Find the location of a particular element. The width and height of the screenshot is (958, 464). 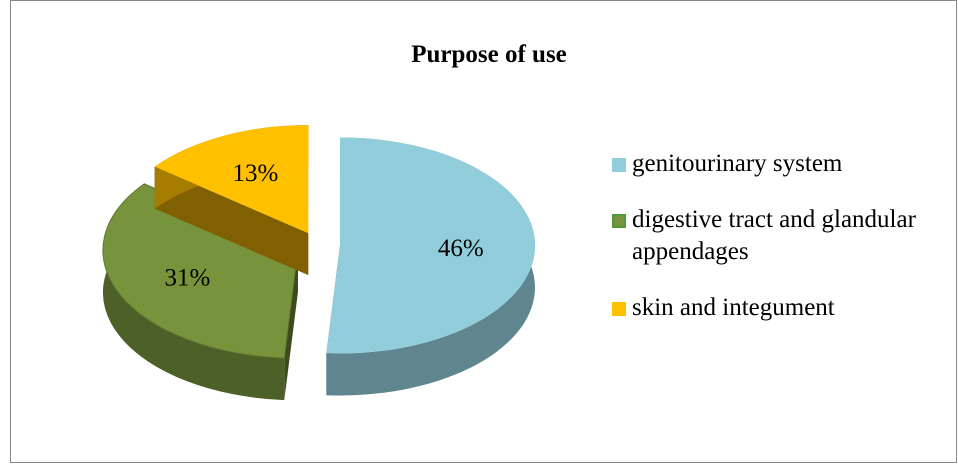

legend-label: digestive tract and glandular appendages is located at coordinates (774, 235).